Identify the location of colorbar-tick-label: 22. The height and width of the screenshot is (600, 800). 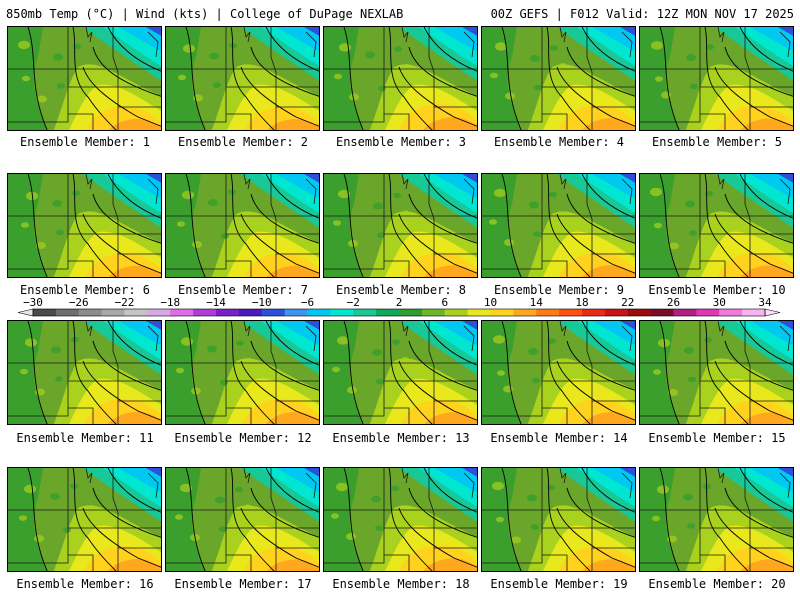
(627, 302).